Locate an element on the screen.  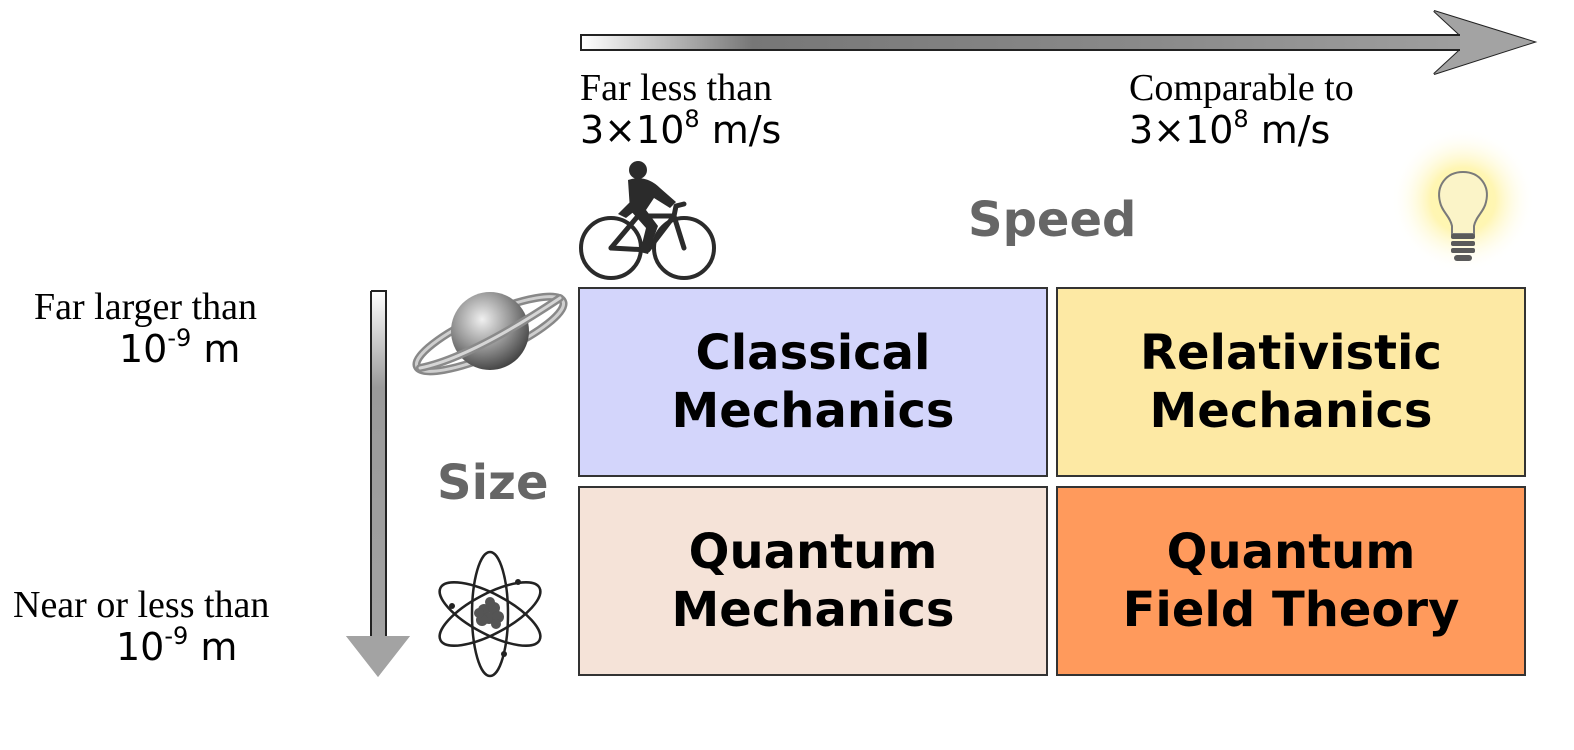
speed-high-value: 3×108 m/s is located at coordinates (1241, 128).